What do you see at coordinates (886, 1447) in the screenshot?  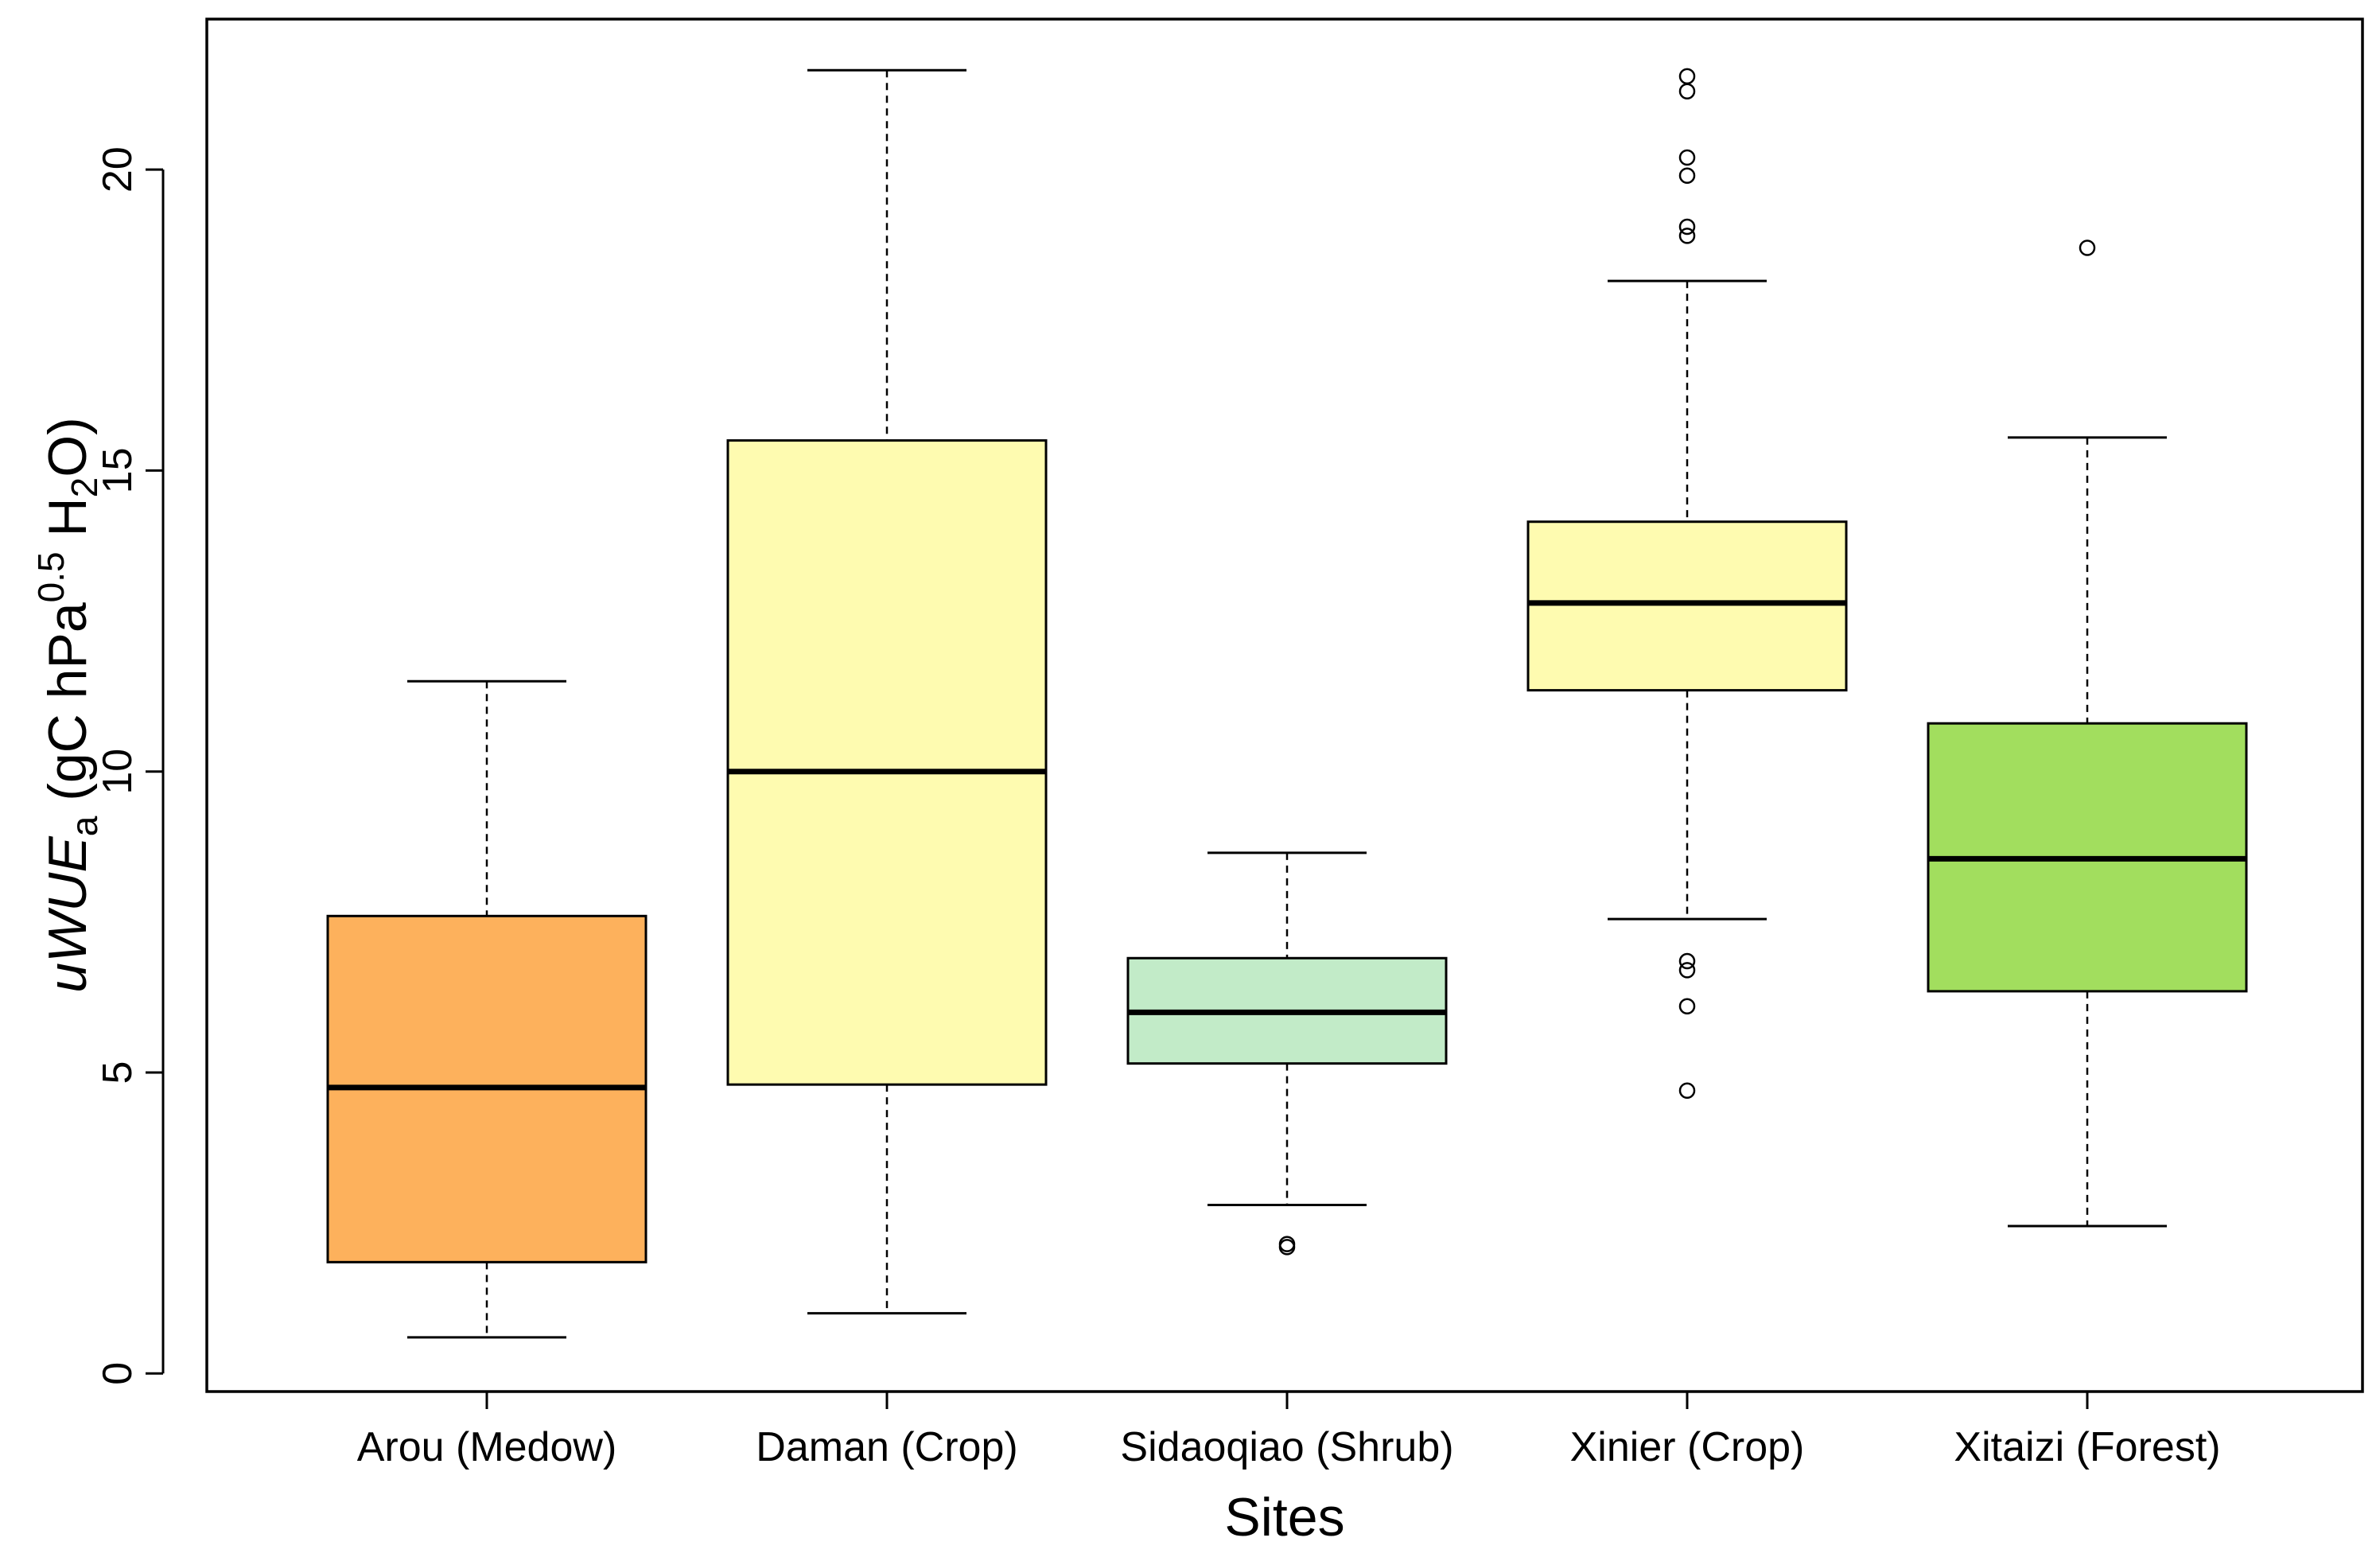 I see `x-tick-label: Daman (Crop)` at bounding box center [886, 1447].